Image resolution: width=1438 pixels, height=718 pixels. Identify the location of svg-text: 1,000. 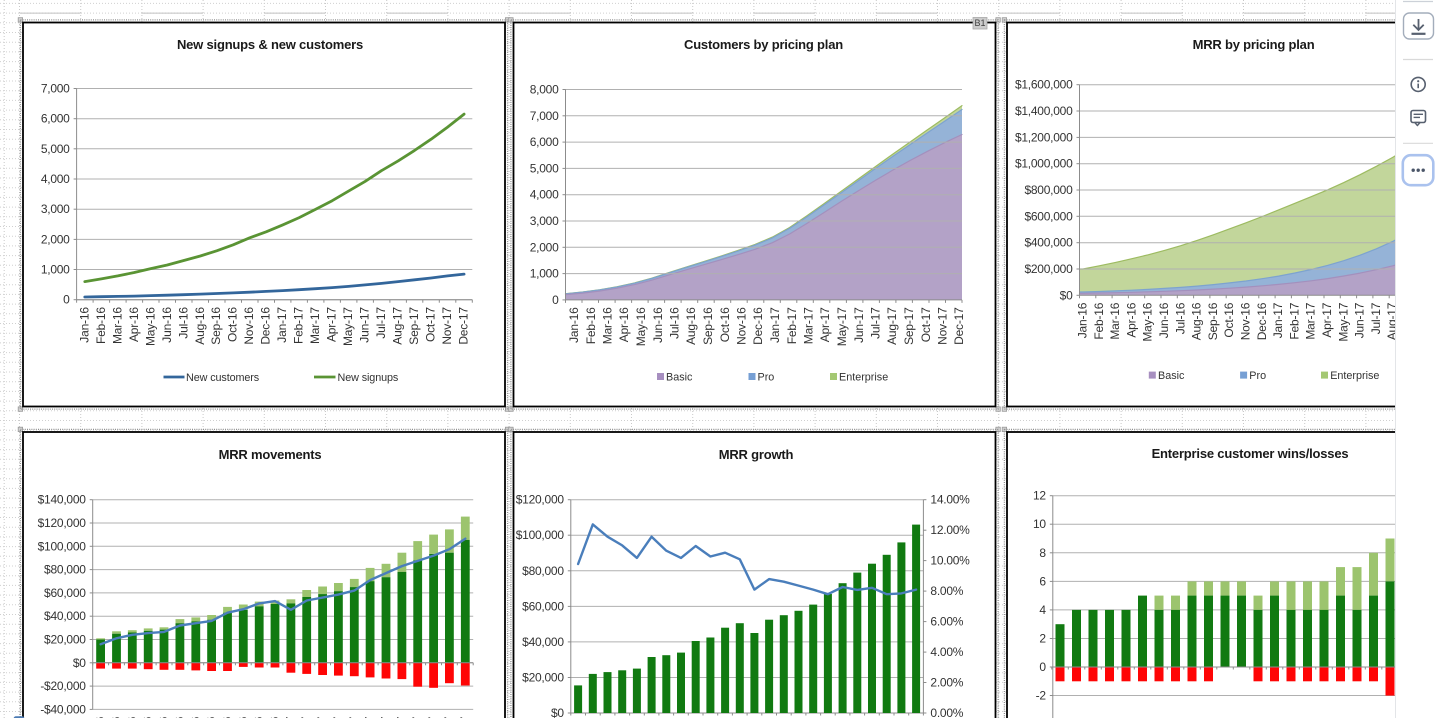
(544, 274).